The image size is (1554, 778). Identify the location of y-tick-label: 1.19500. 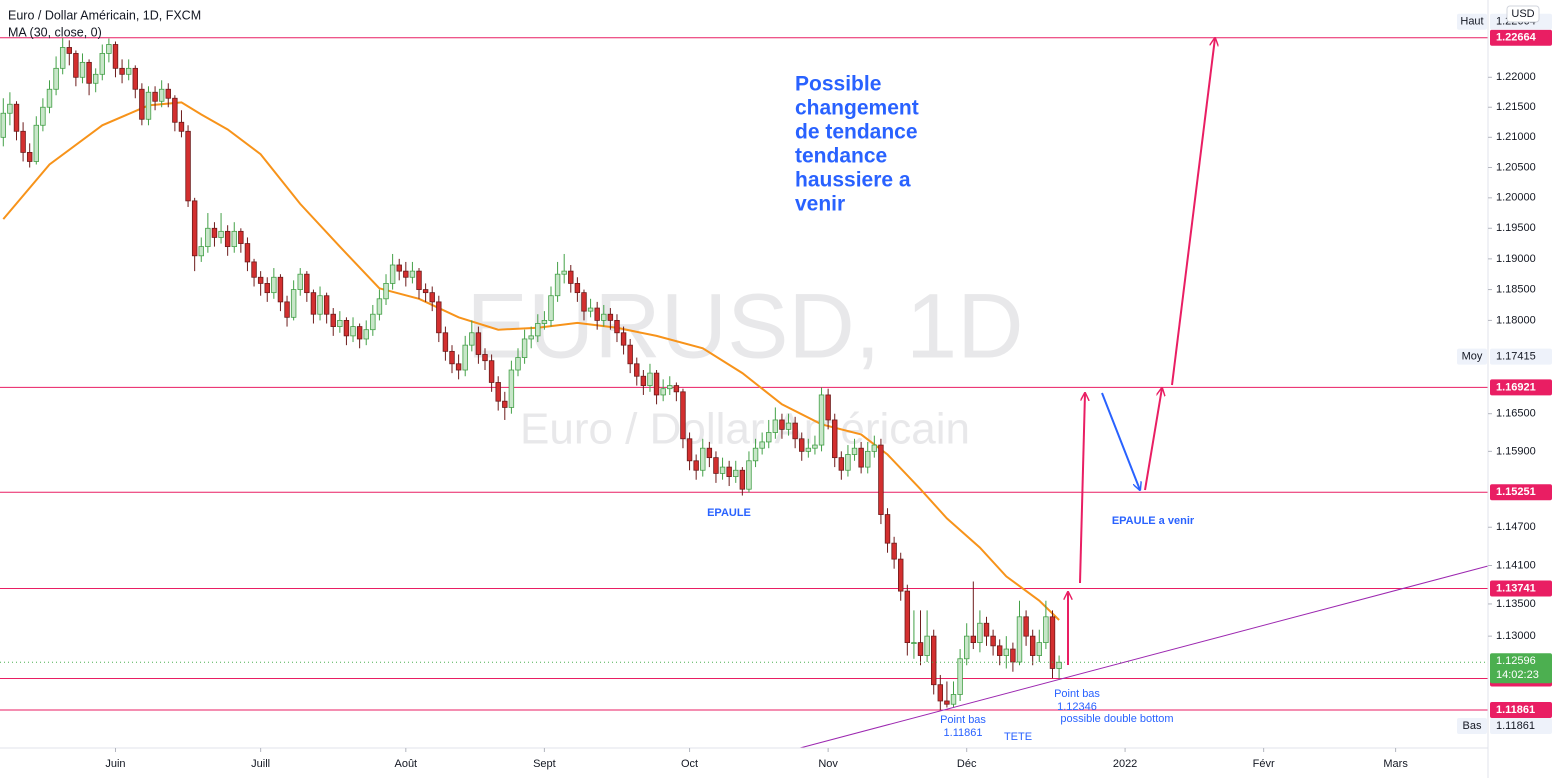
(1516, 228).